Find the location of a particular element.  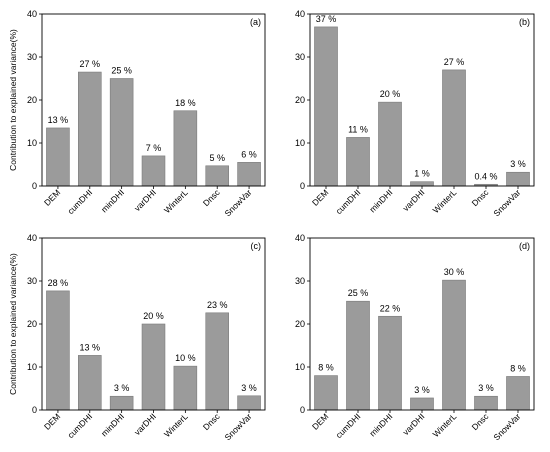

data-label: 22 % is located at coordinates (390, 308).